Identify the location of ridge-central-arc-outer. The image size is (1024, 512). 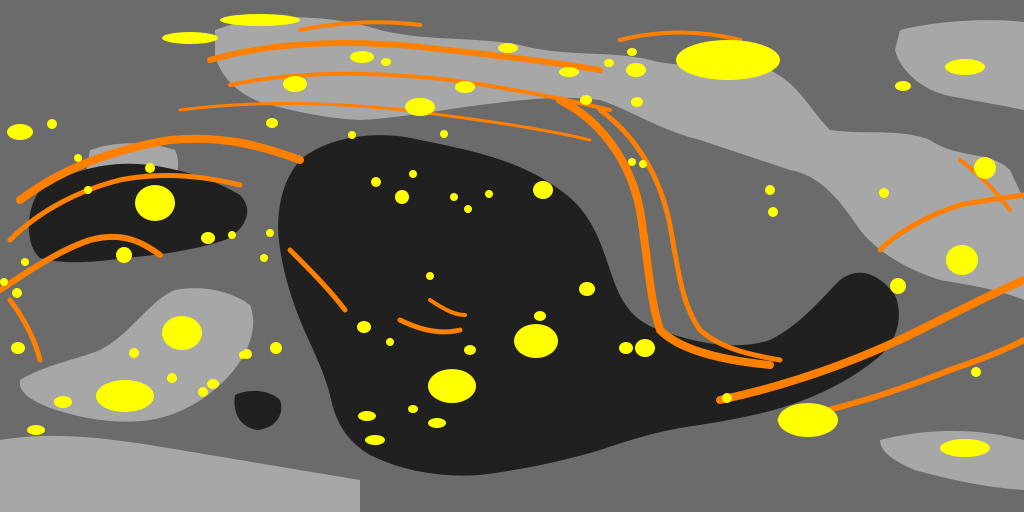
(665, 232).